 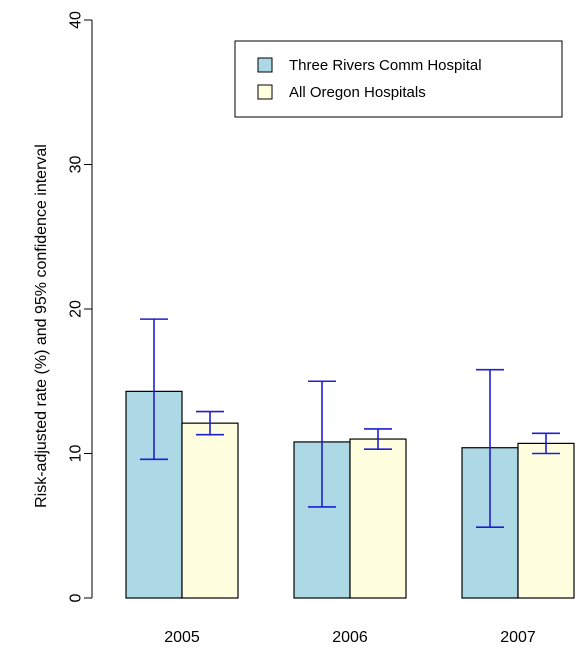 What do you see at coordinates (357, 92) in the screenshot?
I see `legend-label: All Oregon Hospitals` at bounding box center [357, 92].